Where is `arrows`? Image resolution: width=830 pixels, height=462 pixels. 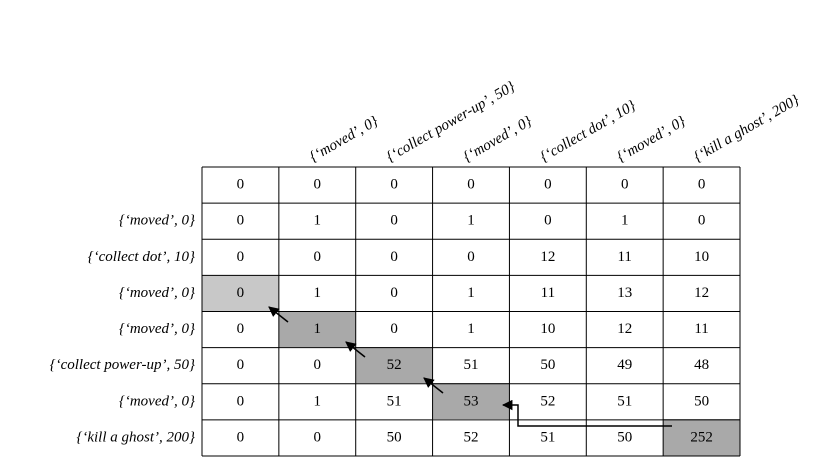 arrows is located at coordinates (470, 366).